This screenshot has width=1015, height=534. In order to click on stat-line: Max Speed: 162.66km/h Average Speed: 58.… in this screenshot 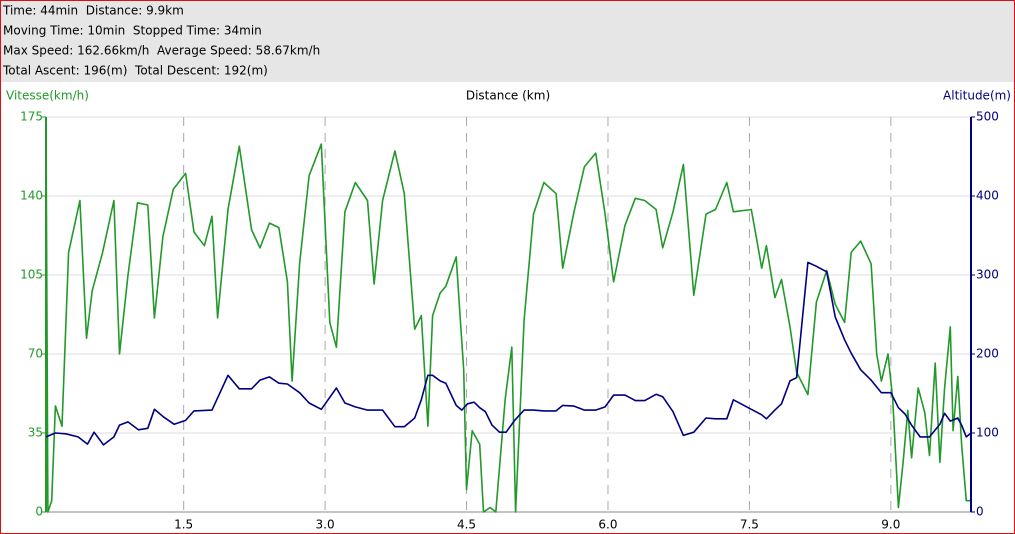, I will do `click(161, 51)`.